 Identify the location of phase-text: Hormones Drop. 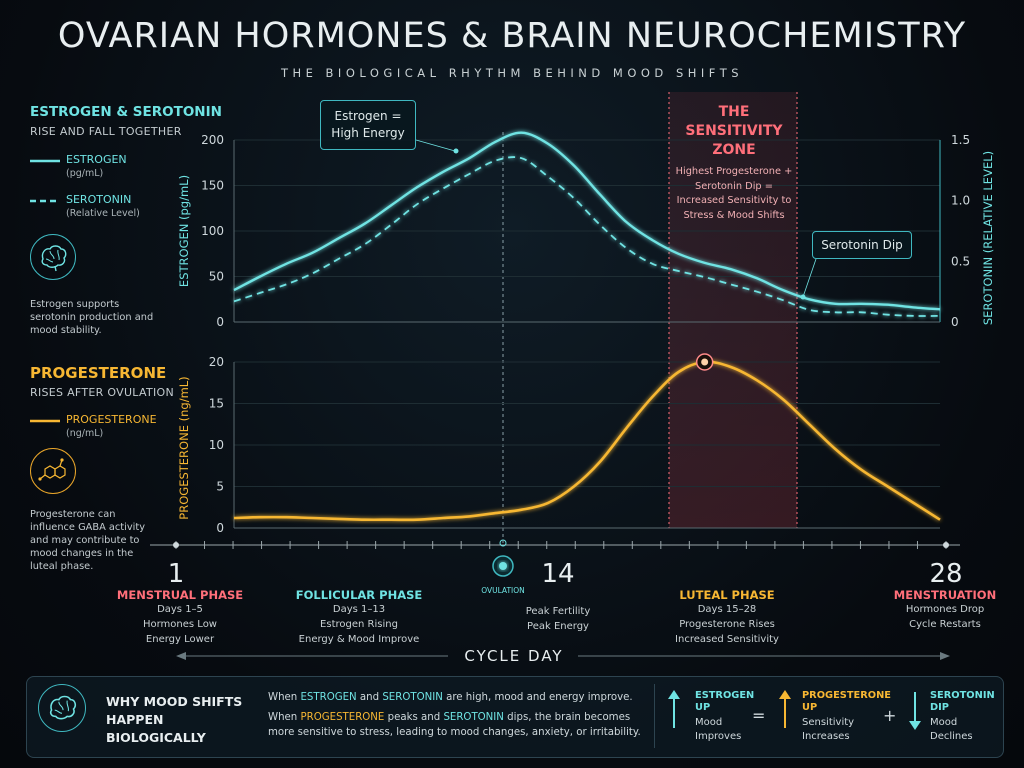
(945, 609).